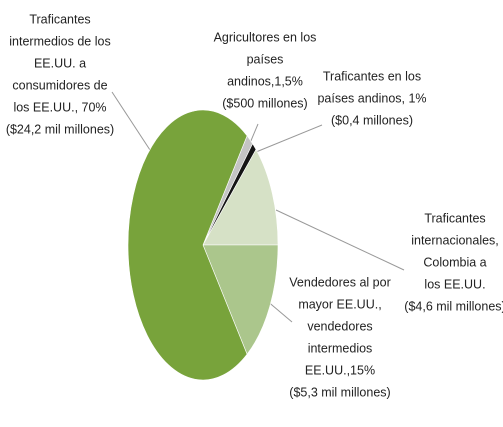  What do you see at coordinates (60, 129) in the screenshot?
I see `slice-label: ($24,2 mil millones)` at bounding box center [60, 129].